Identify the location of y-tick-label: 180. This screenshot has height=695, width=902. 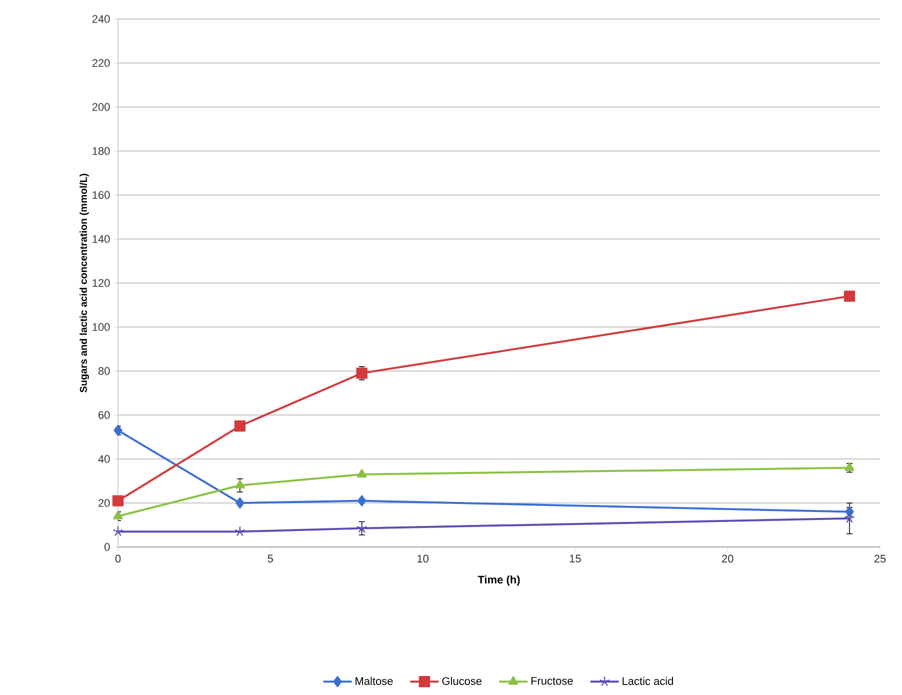
(101, 151).